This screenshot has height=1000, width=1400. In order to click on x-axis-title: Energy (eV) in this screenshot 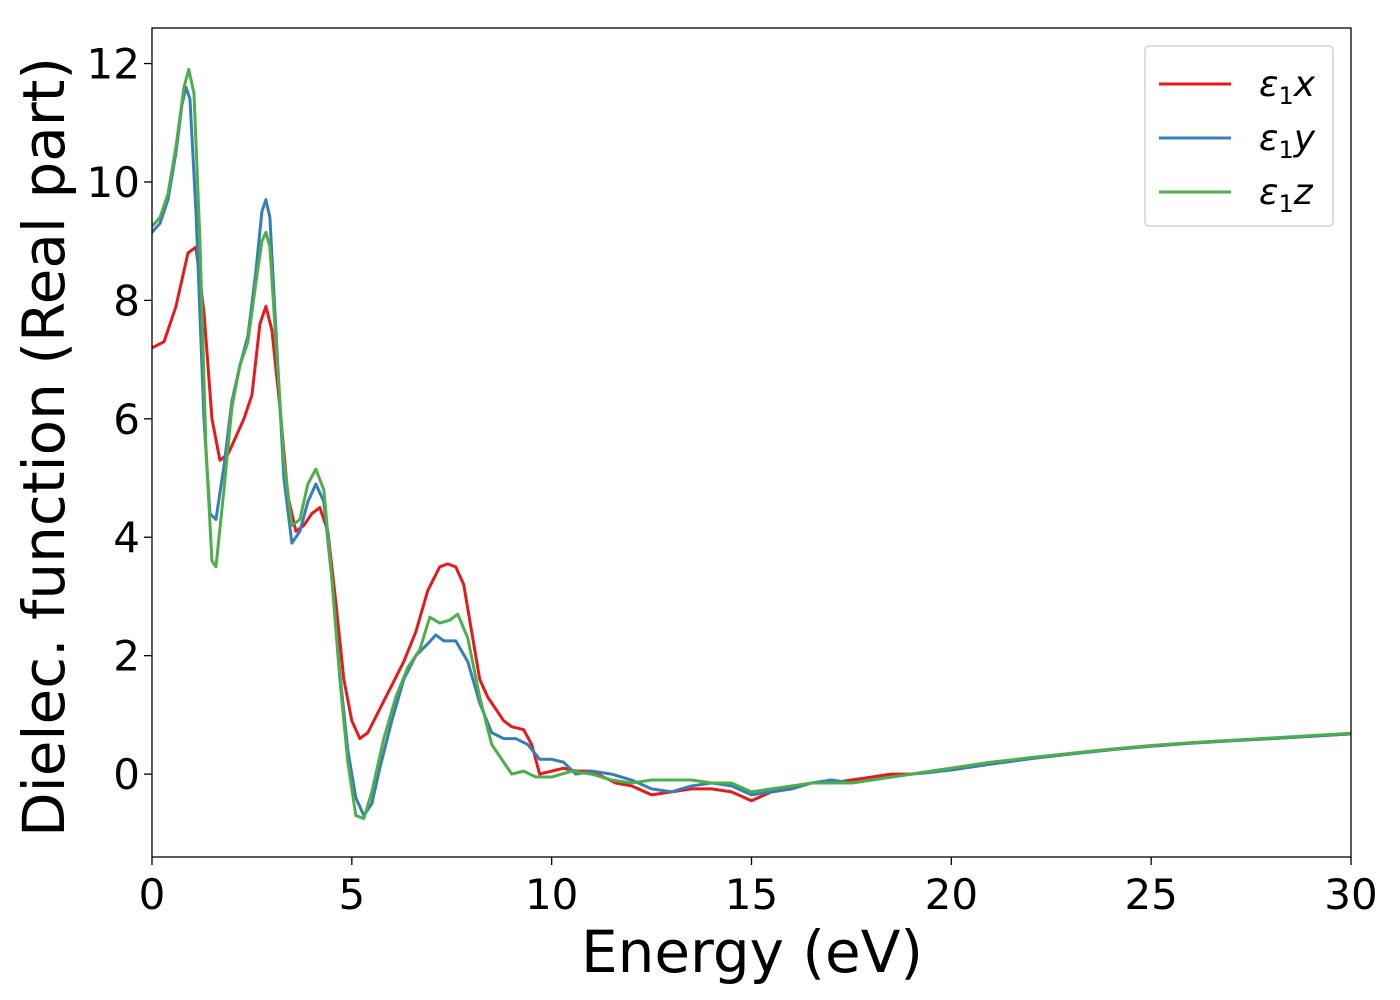, I will do `click(752, 952)`.